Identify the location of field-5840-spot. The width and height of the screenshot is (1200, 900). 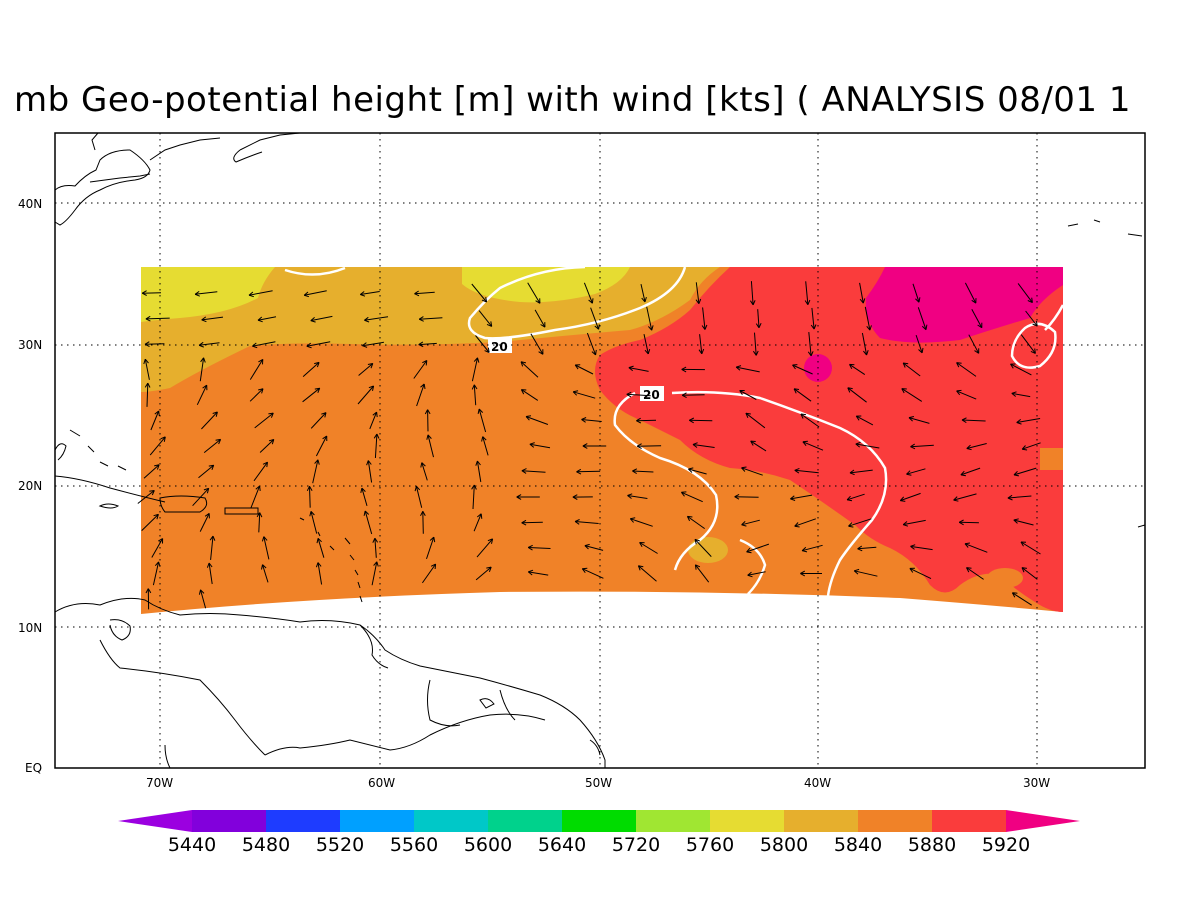
(708, 550).